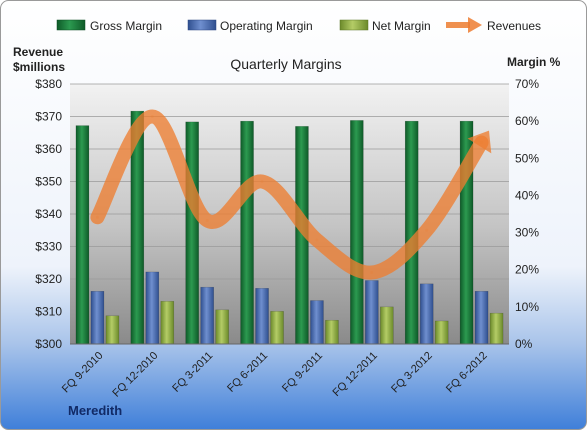 This screenshot has height=430, width=587. Describe the element at coordinates (48, 344) in the screenshot. I see `left-tick-label: $300` at that location.